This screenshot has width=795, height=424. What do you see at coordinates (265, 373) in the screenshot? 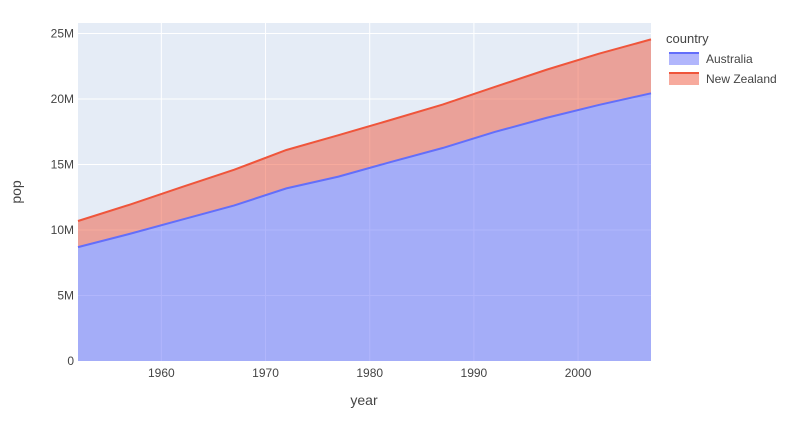
I see `x-tick-label: 1970` at bounding box center [265, 373].